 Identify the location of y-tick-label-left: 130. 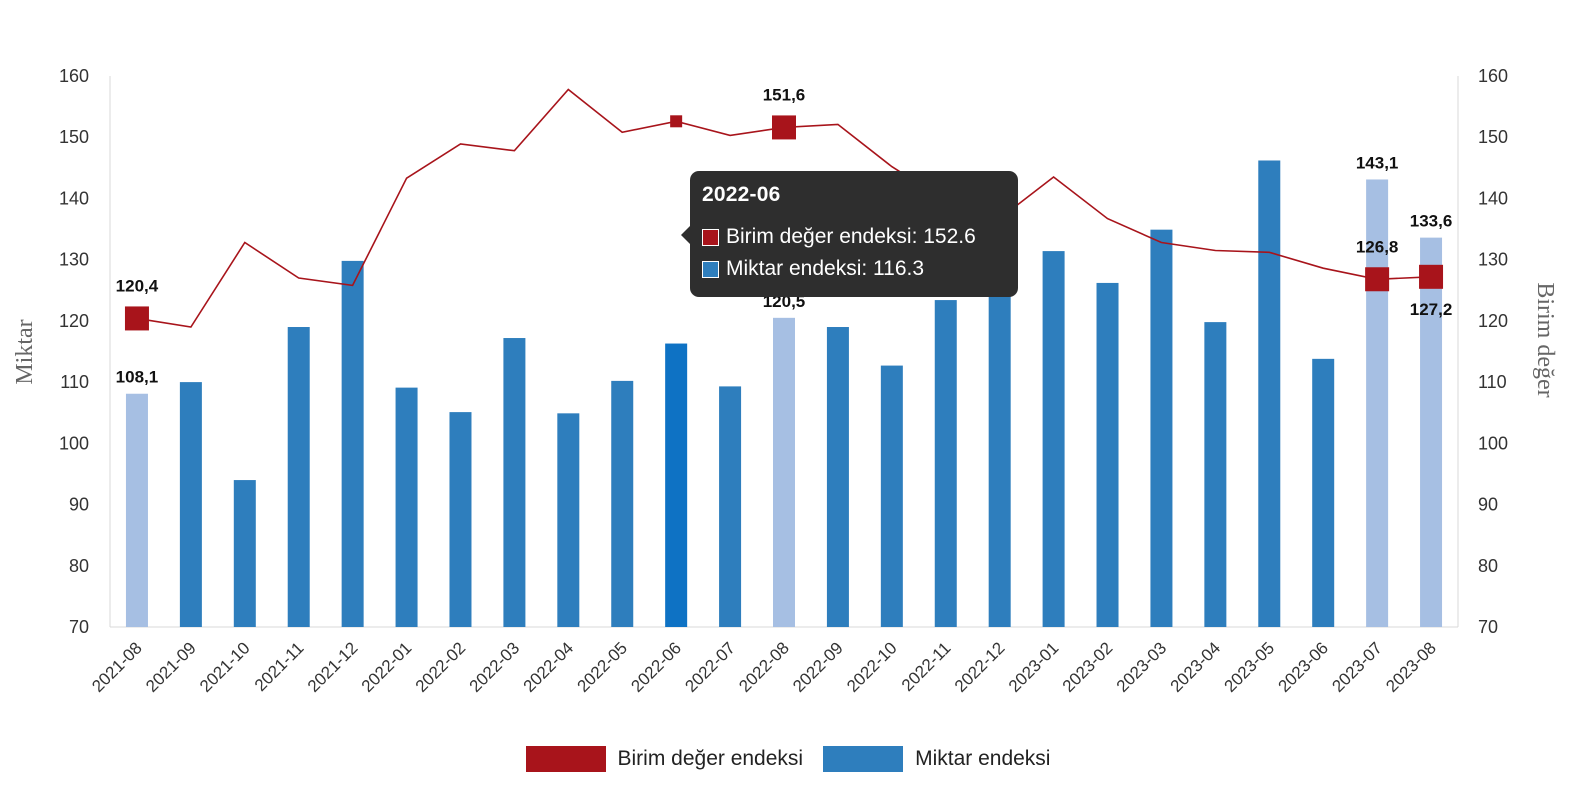
(74, 260).